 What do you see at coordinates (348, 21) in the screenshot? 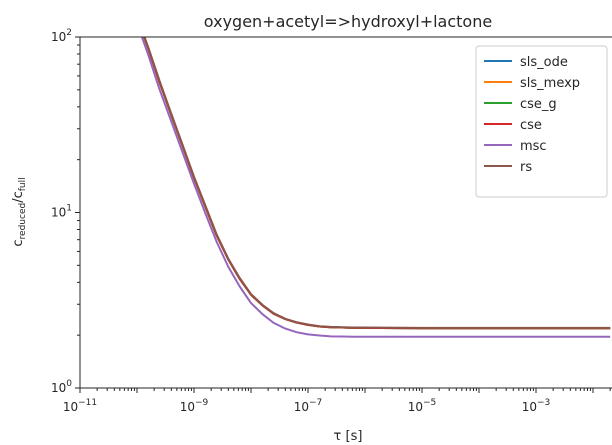
I see `chart-title: oxygen+acetyl=>hydroxyl+lactone` at bounding box center [348, 21].